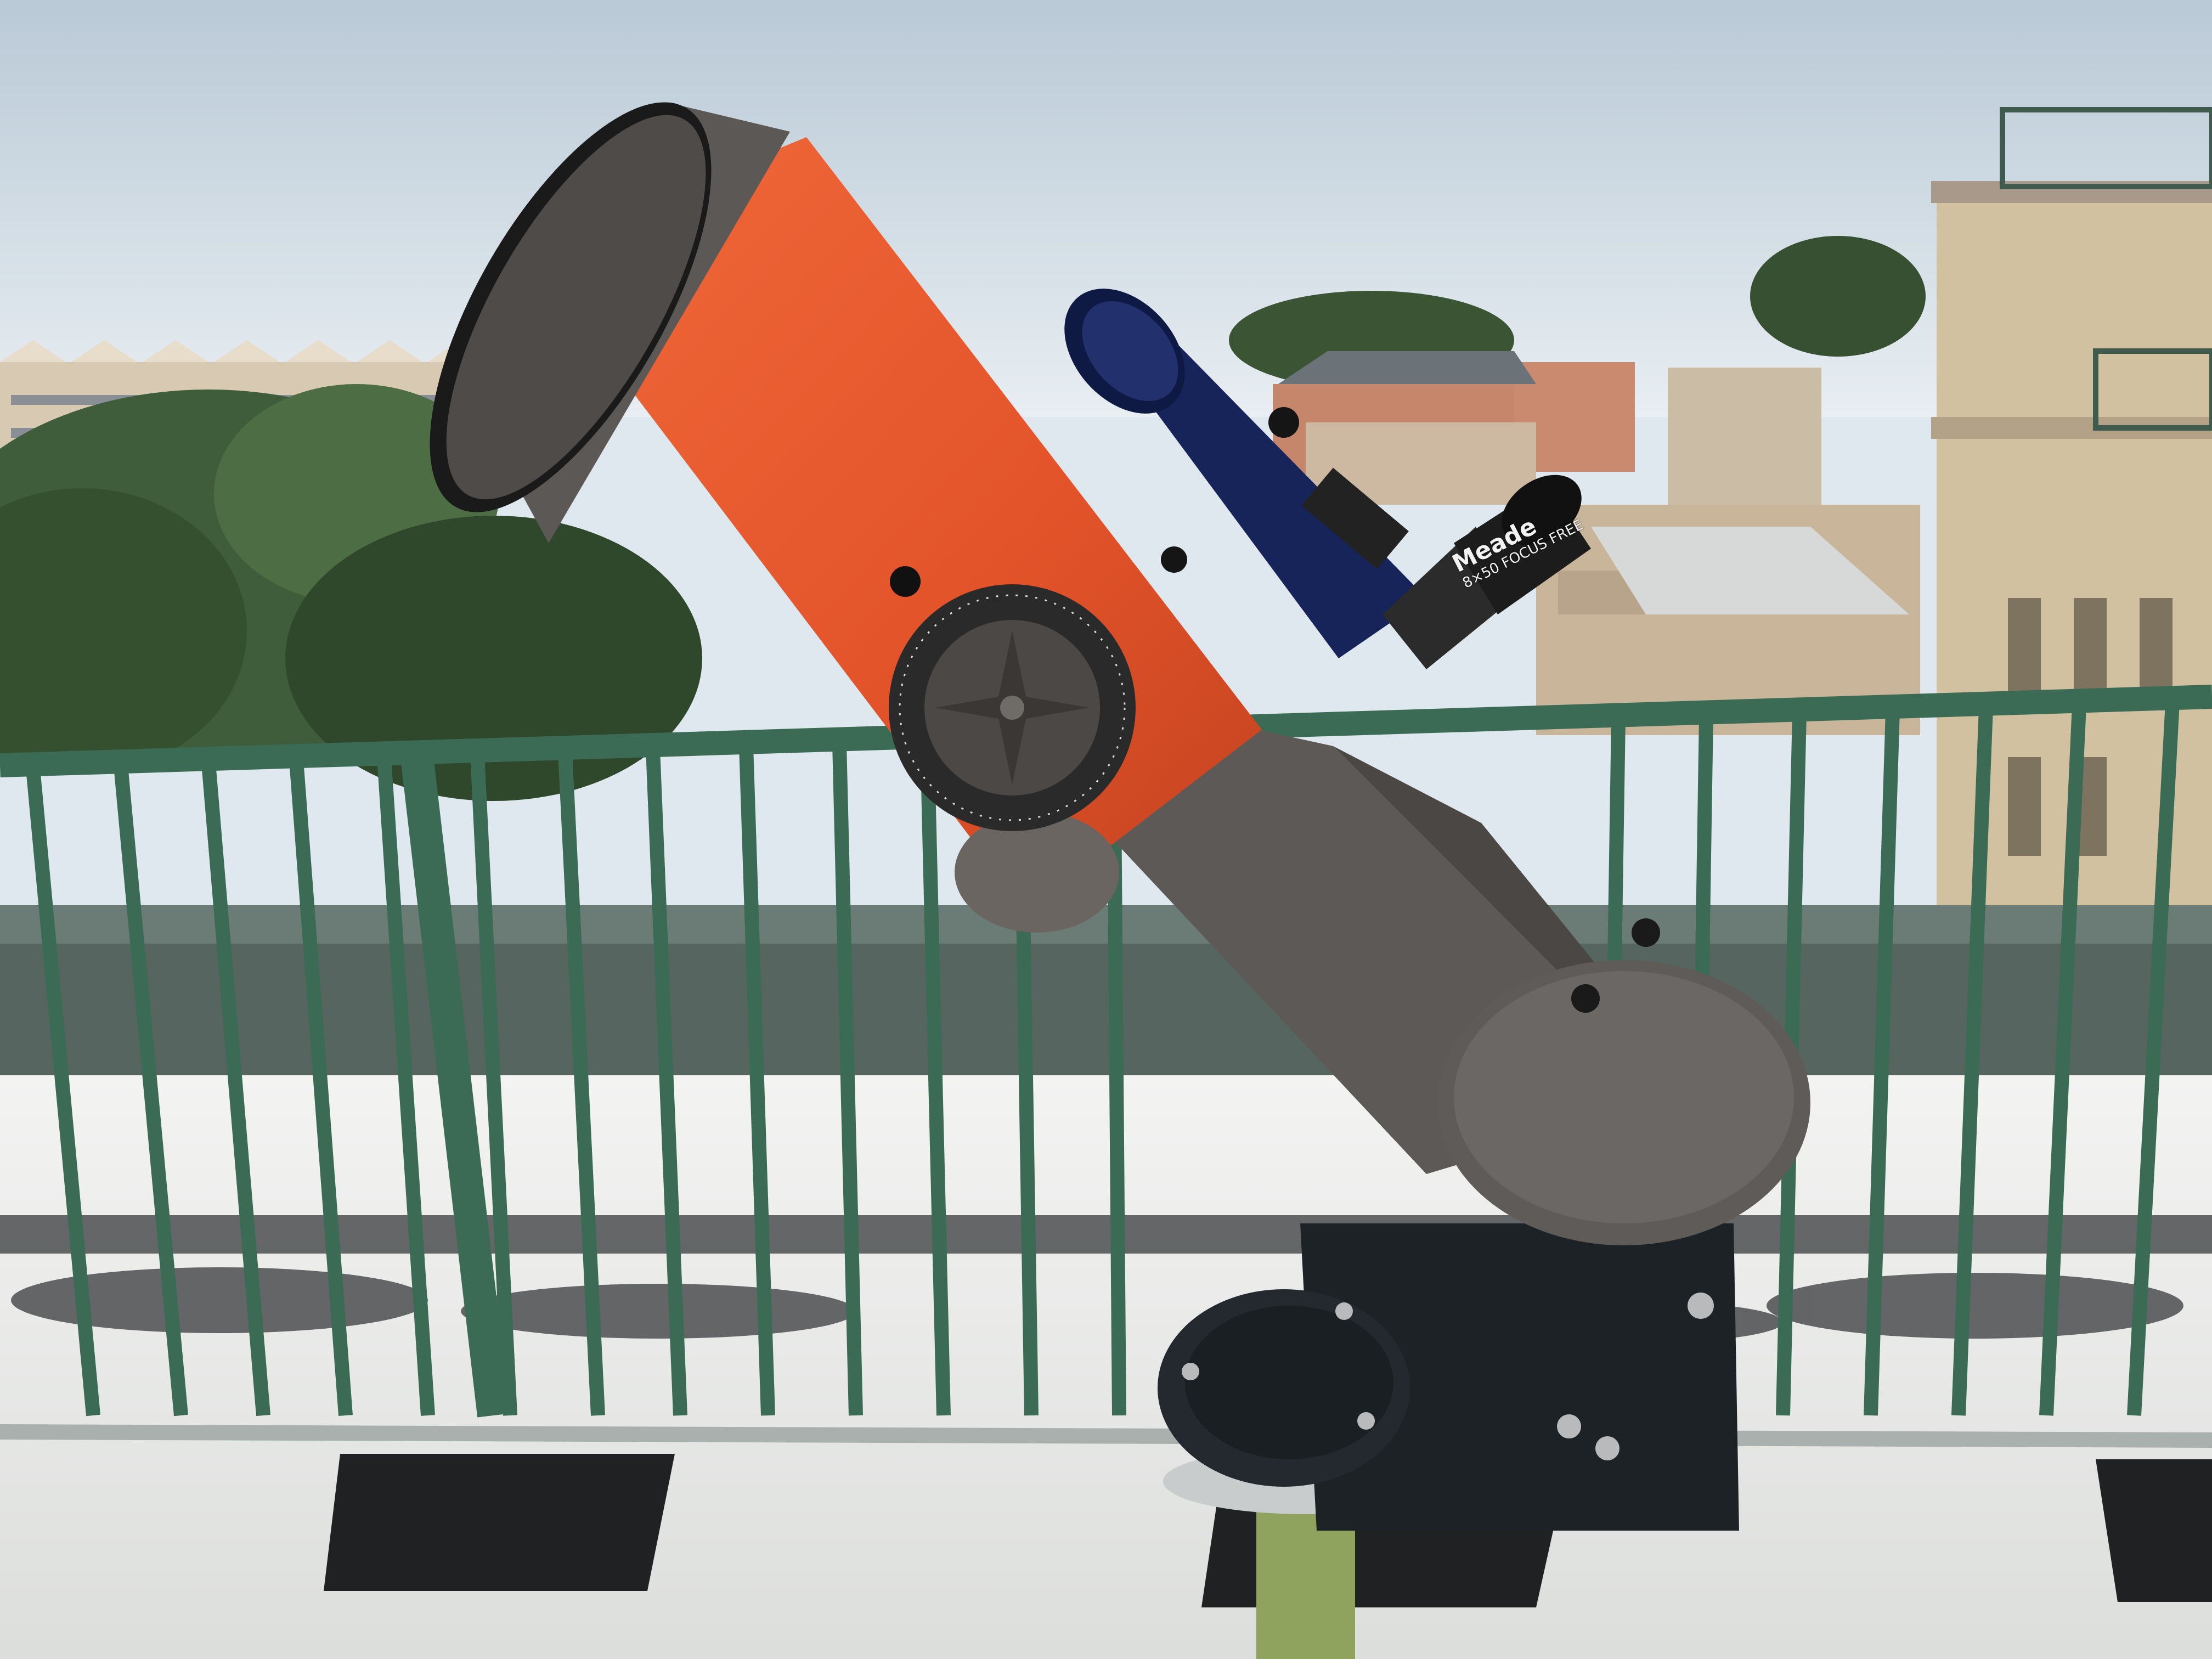  What do you see at coordinates (1012, 708) in the screenshot?
I see `setting-circle` at bounding box center [1012, 708].